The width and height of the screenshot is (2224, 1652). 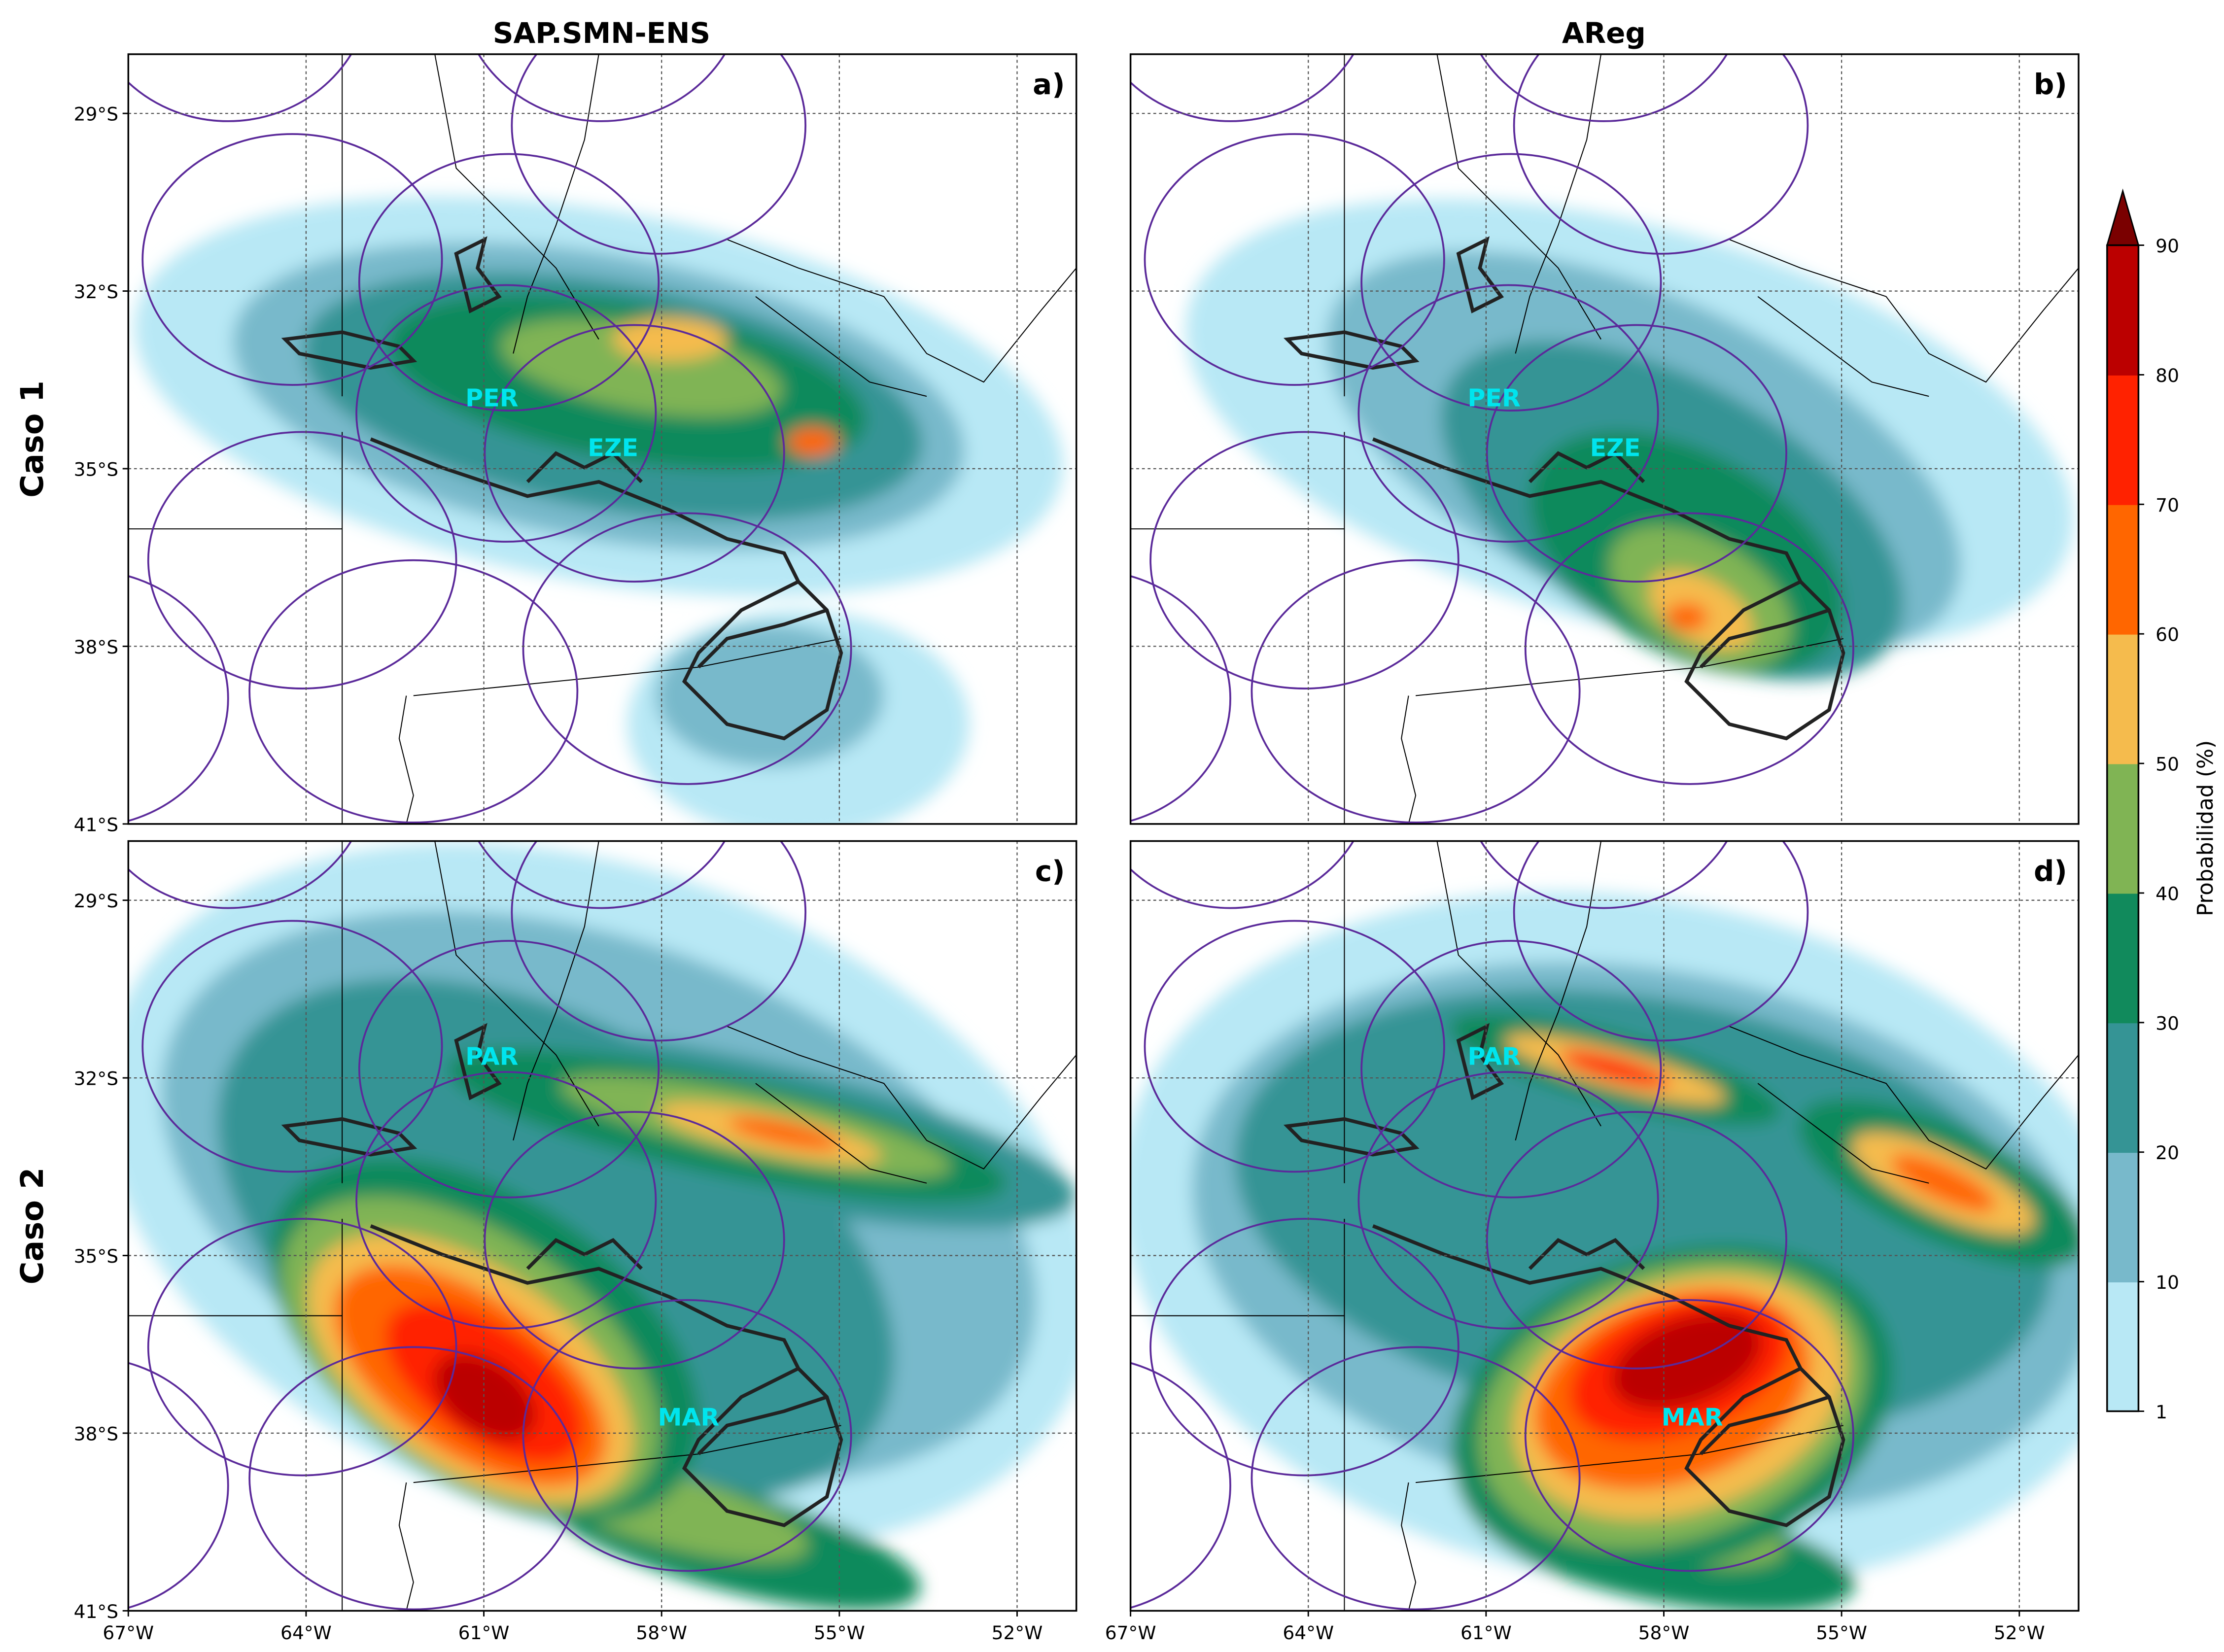 I want to click on colorbar-tick-label: 50, so click(x=2167, y=764).